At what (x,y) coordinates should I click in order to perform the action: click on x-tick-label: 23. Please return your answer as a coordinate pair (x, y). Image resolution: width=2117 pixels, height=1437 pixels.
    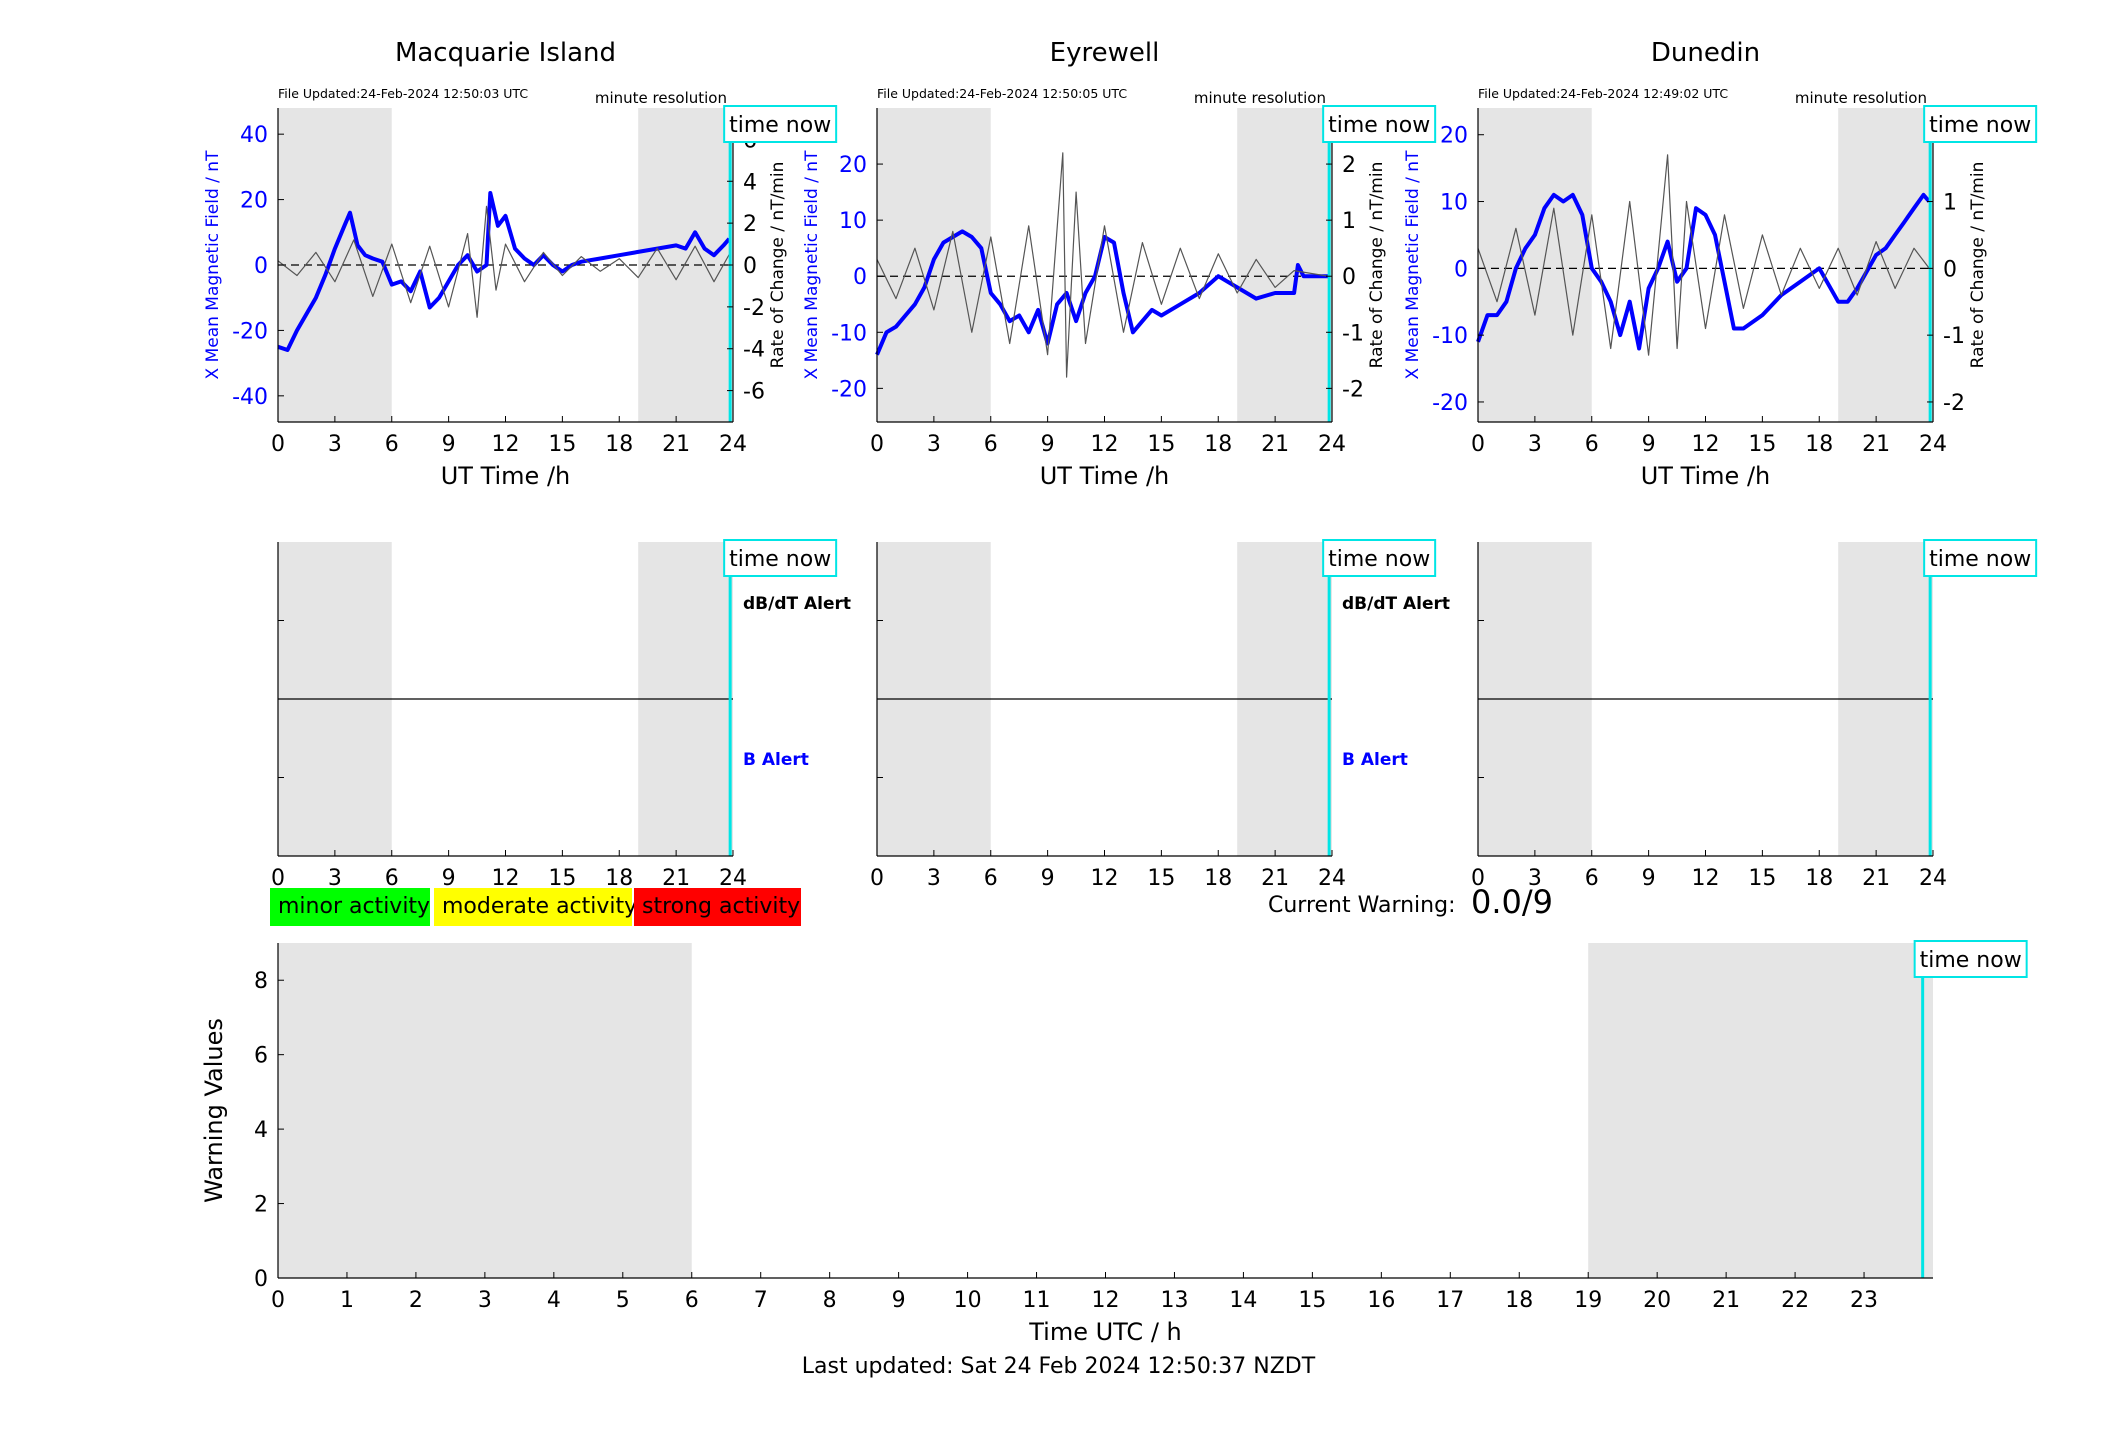
    Looking at the image, I should click on (1864, 1300).